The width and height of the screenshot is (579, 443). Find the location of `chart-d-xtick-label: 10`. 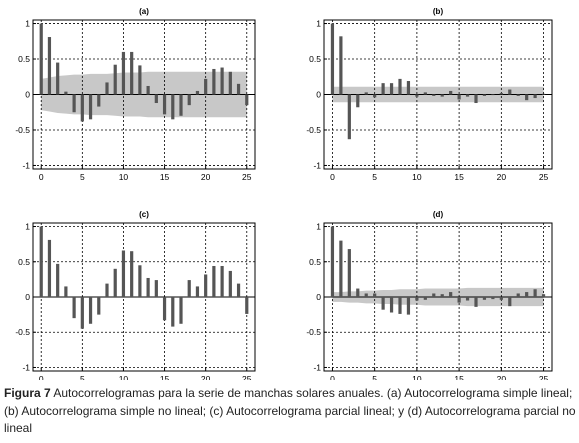

chart-d-xtick-label: 10 is located at coordinates (417, 377).